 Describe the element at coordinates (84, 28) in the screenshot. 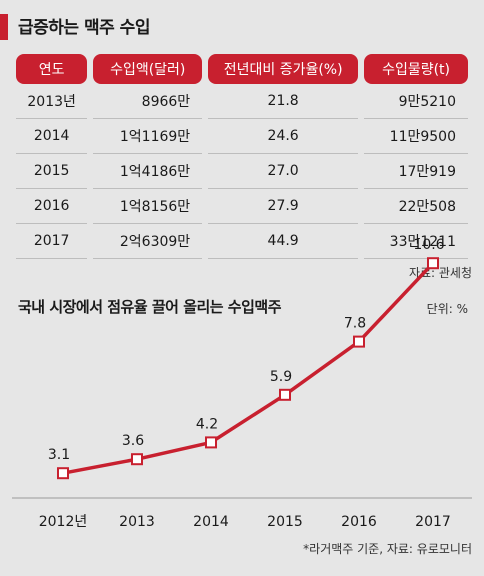

I see `page-title: 급증하는 맥주 수입` at that location.